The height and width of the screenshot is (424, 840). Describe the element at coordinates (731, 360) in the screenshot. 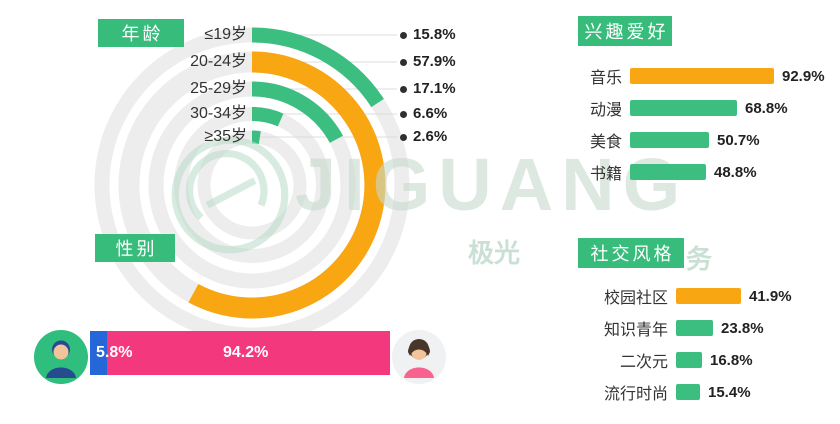

I see `bar-percent-label: 16.8%` at that location.